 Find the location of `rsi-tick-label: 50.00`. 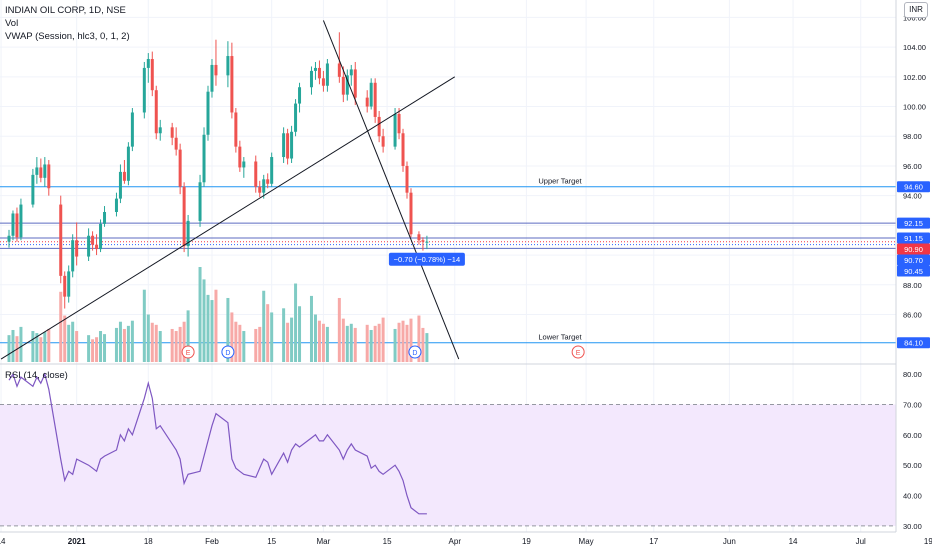

rsi-tick-label: 50.00 is located at coordinates (912, 465).